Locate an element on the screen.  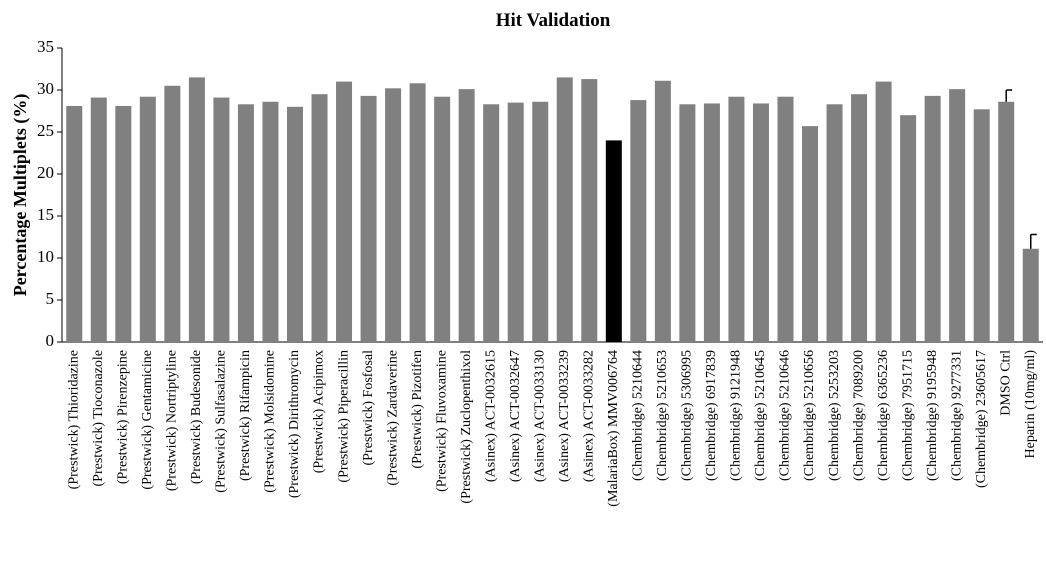
x-tick-label: (Prestwick) Dirithromycin is located at coordinates (294, 424).